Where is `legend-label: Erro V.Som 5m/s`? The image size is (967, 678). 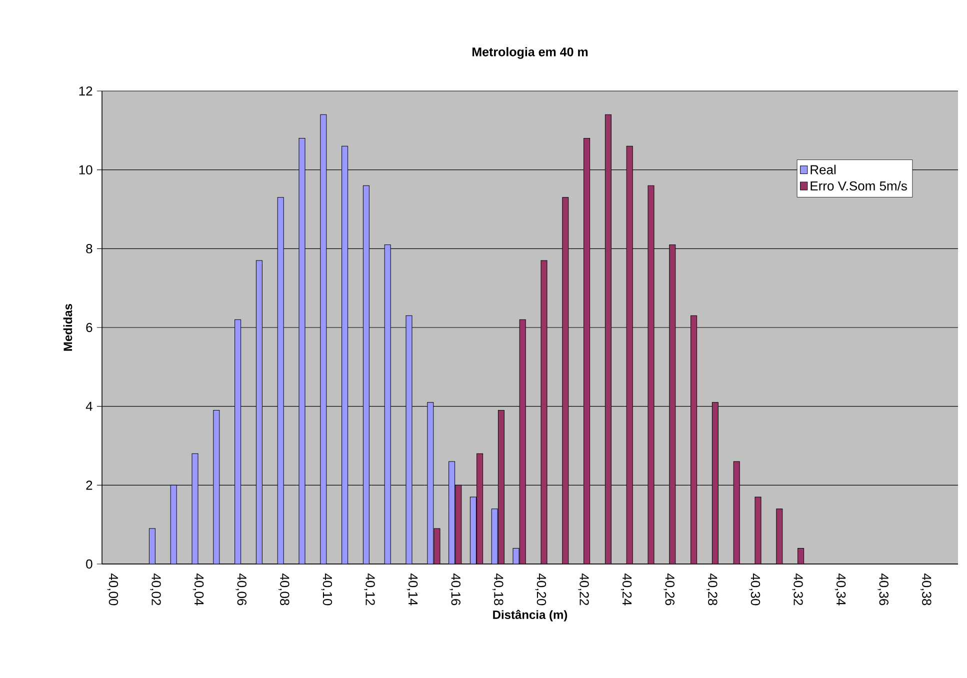 legend-label: Erro V.Som 5m/s is located at coordinates (858, 186).